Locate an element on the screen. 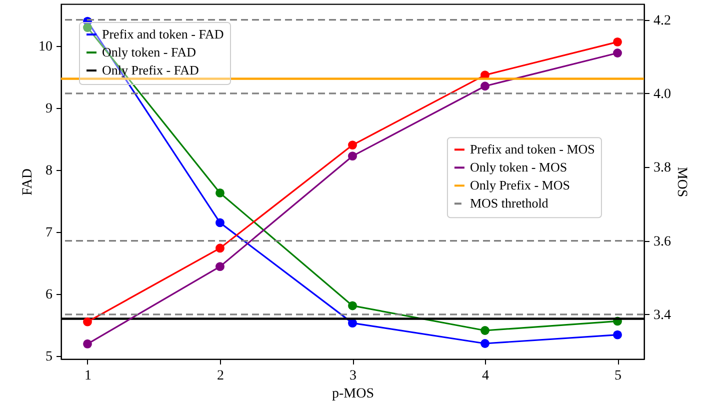 The image size is (709, 412). x-tick-label: 1 is located at coordinates (88, 376).